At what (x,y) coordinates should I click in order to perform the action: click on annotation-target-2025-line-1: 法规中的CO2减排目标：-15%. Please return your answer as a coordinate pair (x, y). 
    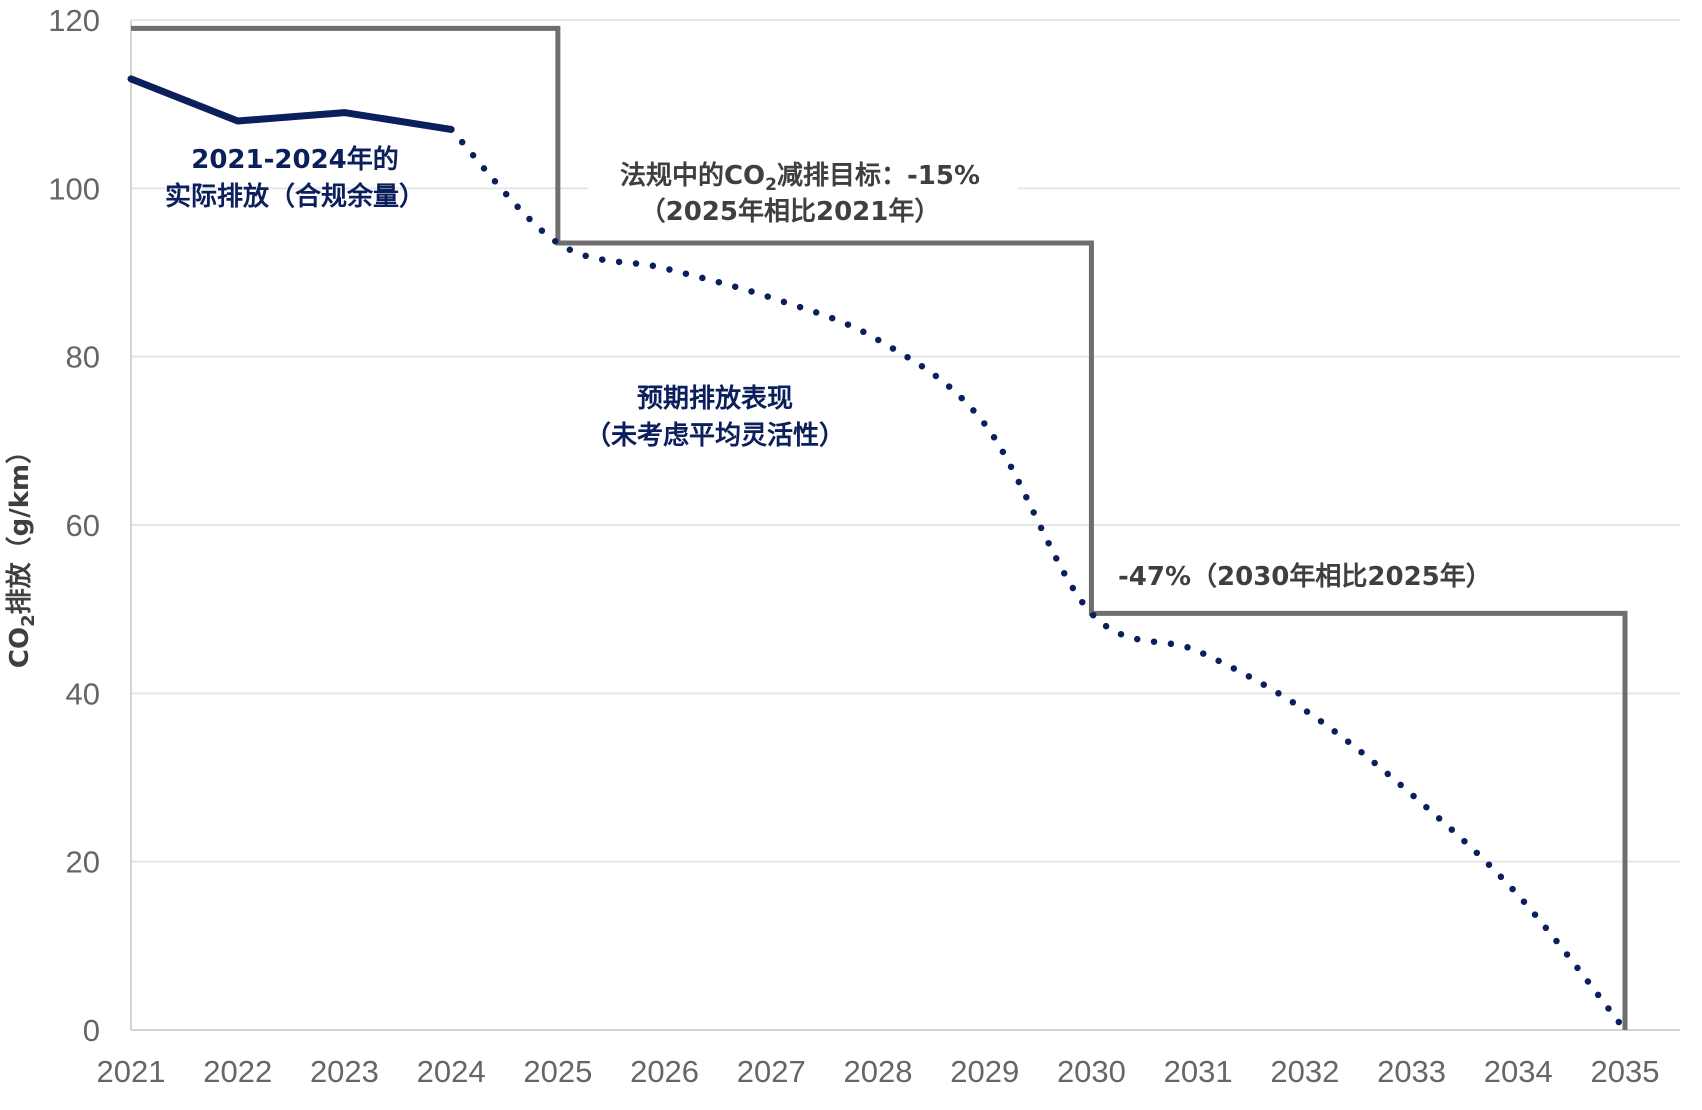
    Looking at the image, I should click on (800, 177).